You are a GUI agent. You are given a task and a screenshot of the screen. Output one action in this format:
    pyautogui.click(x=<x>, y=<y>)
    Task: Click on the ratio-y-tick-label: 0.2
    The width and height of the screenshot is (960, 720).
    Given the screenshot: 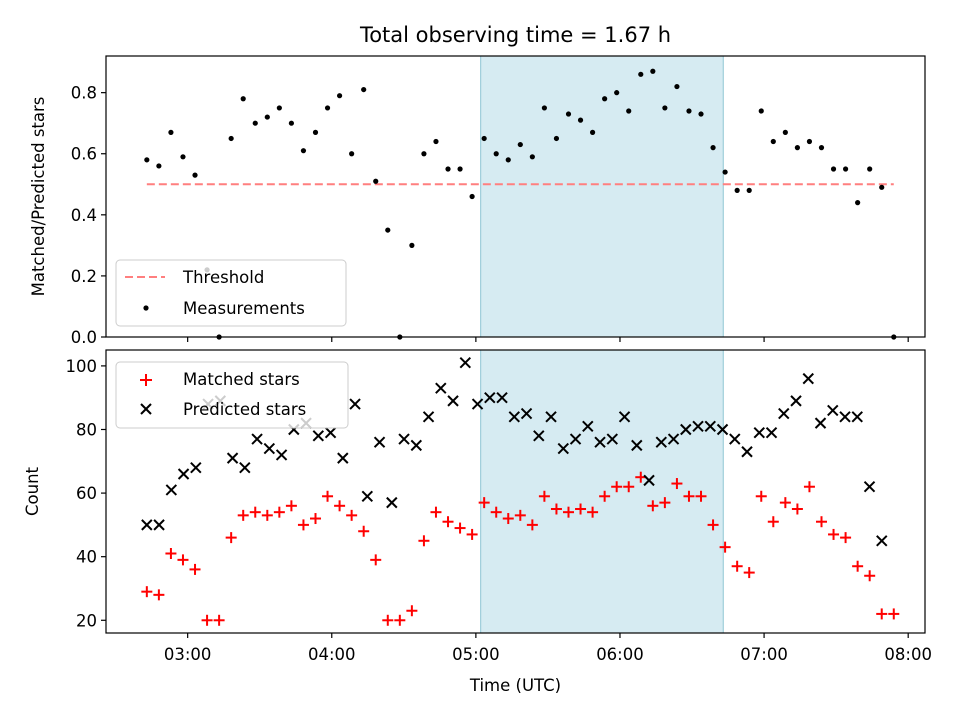 What is the action you would take?
    pyautogui.click(x=84, y=276)
    